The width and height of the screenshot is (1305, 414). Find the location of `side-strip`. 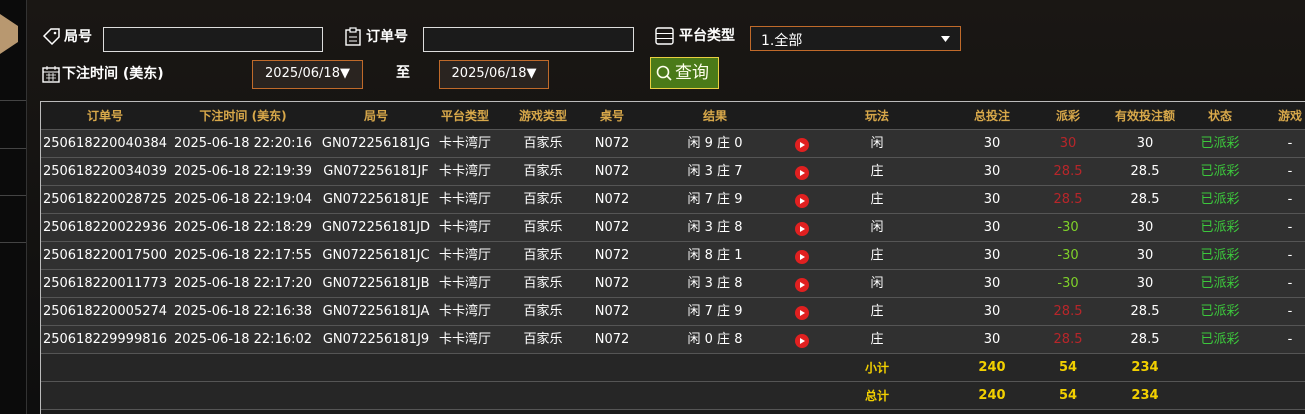

side-strip is located at coordinates (13, 207).